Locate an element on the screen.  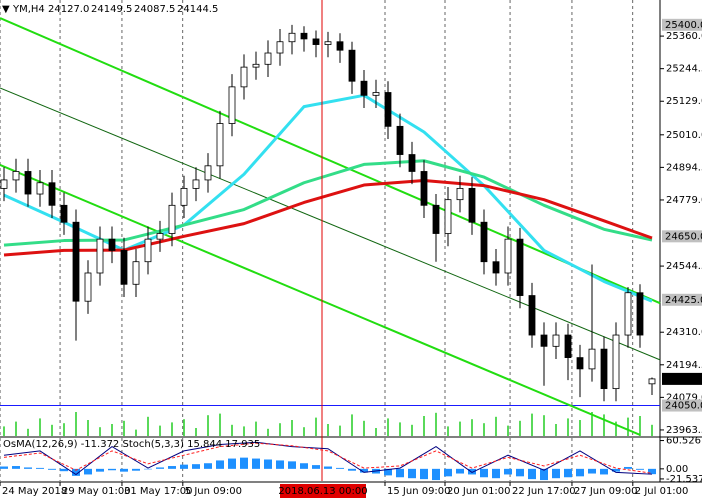
stochastic-line is located at coordinates (328, 458).